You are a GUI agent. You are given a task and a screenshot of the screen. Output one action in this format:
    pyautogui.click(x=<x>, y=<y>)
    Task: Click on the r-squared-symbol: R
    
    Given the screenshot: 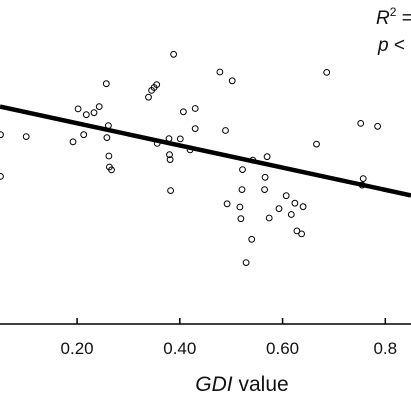 What is the action you would take?
    pyautogui.click(x=383, y=18)
    